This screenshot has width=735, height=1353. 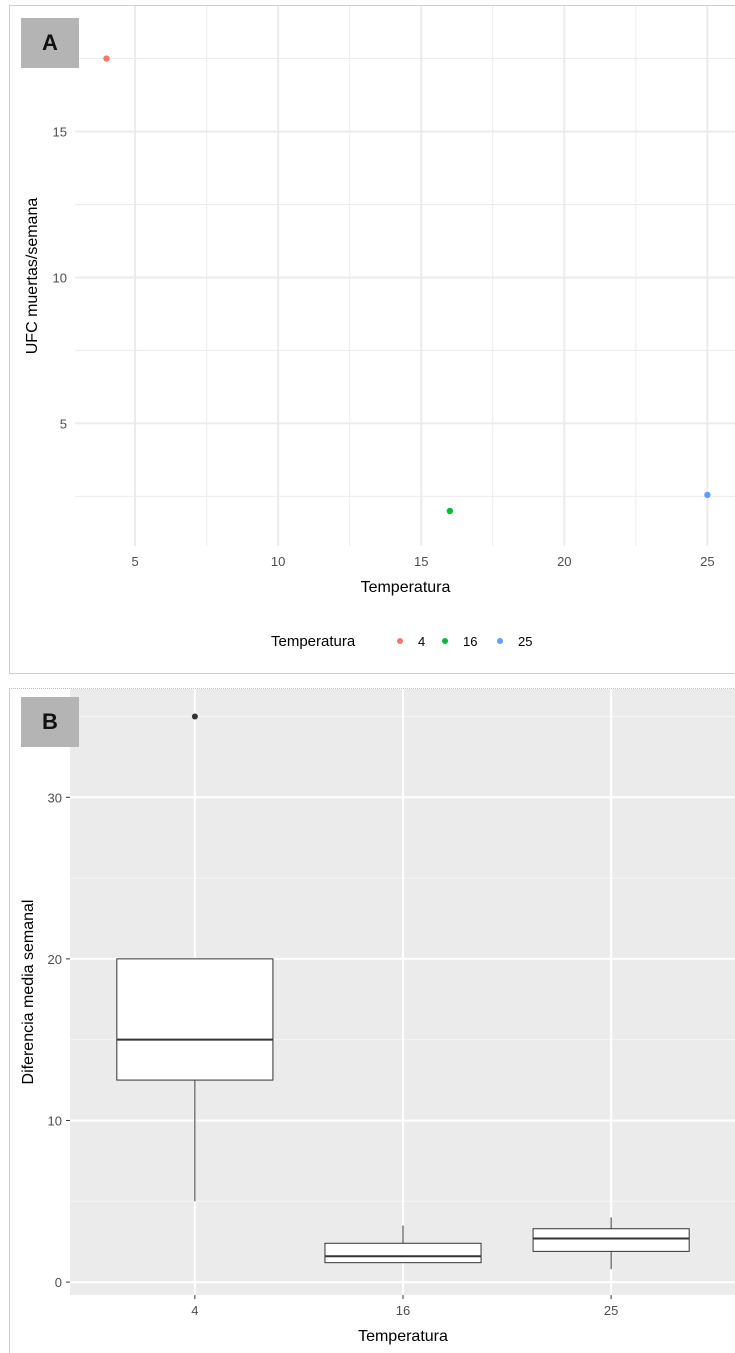 What do you see at coordinates (564, 561) in the screenshot?
I see `x-tick-label: 20` at bounding box center [564, 561].